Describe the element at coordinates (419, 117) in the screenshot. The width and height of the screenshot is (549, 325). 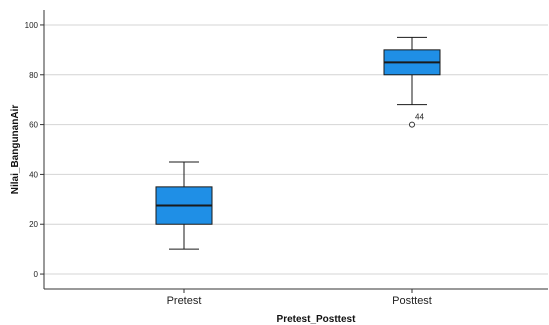
I see `outlier-label-posttest: 44` at that location.